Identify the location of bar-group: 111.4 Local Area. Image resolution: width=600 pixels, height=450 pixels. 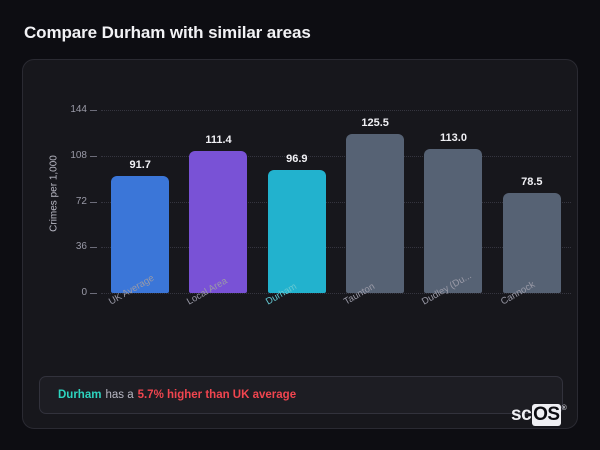
(218, 209).